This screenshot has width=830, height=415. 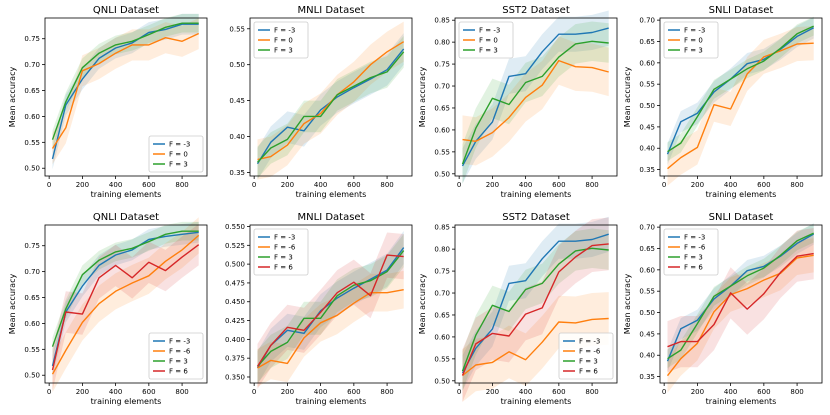 I want to click on y-tick-label: 0.525, so click(x=235, y=246).